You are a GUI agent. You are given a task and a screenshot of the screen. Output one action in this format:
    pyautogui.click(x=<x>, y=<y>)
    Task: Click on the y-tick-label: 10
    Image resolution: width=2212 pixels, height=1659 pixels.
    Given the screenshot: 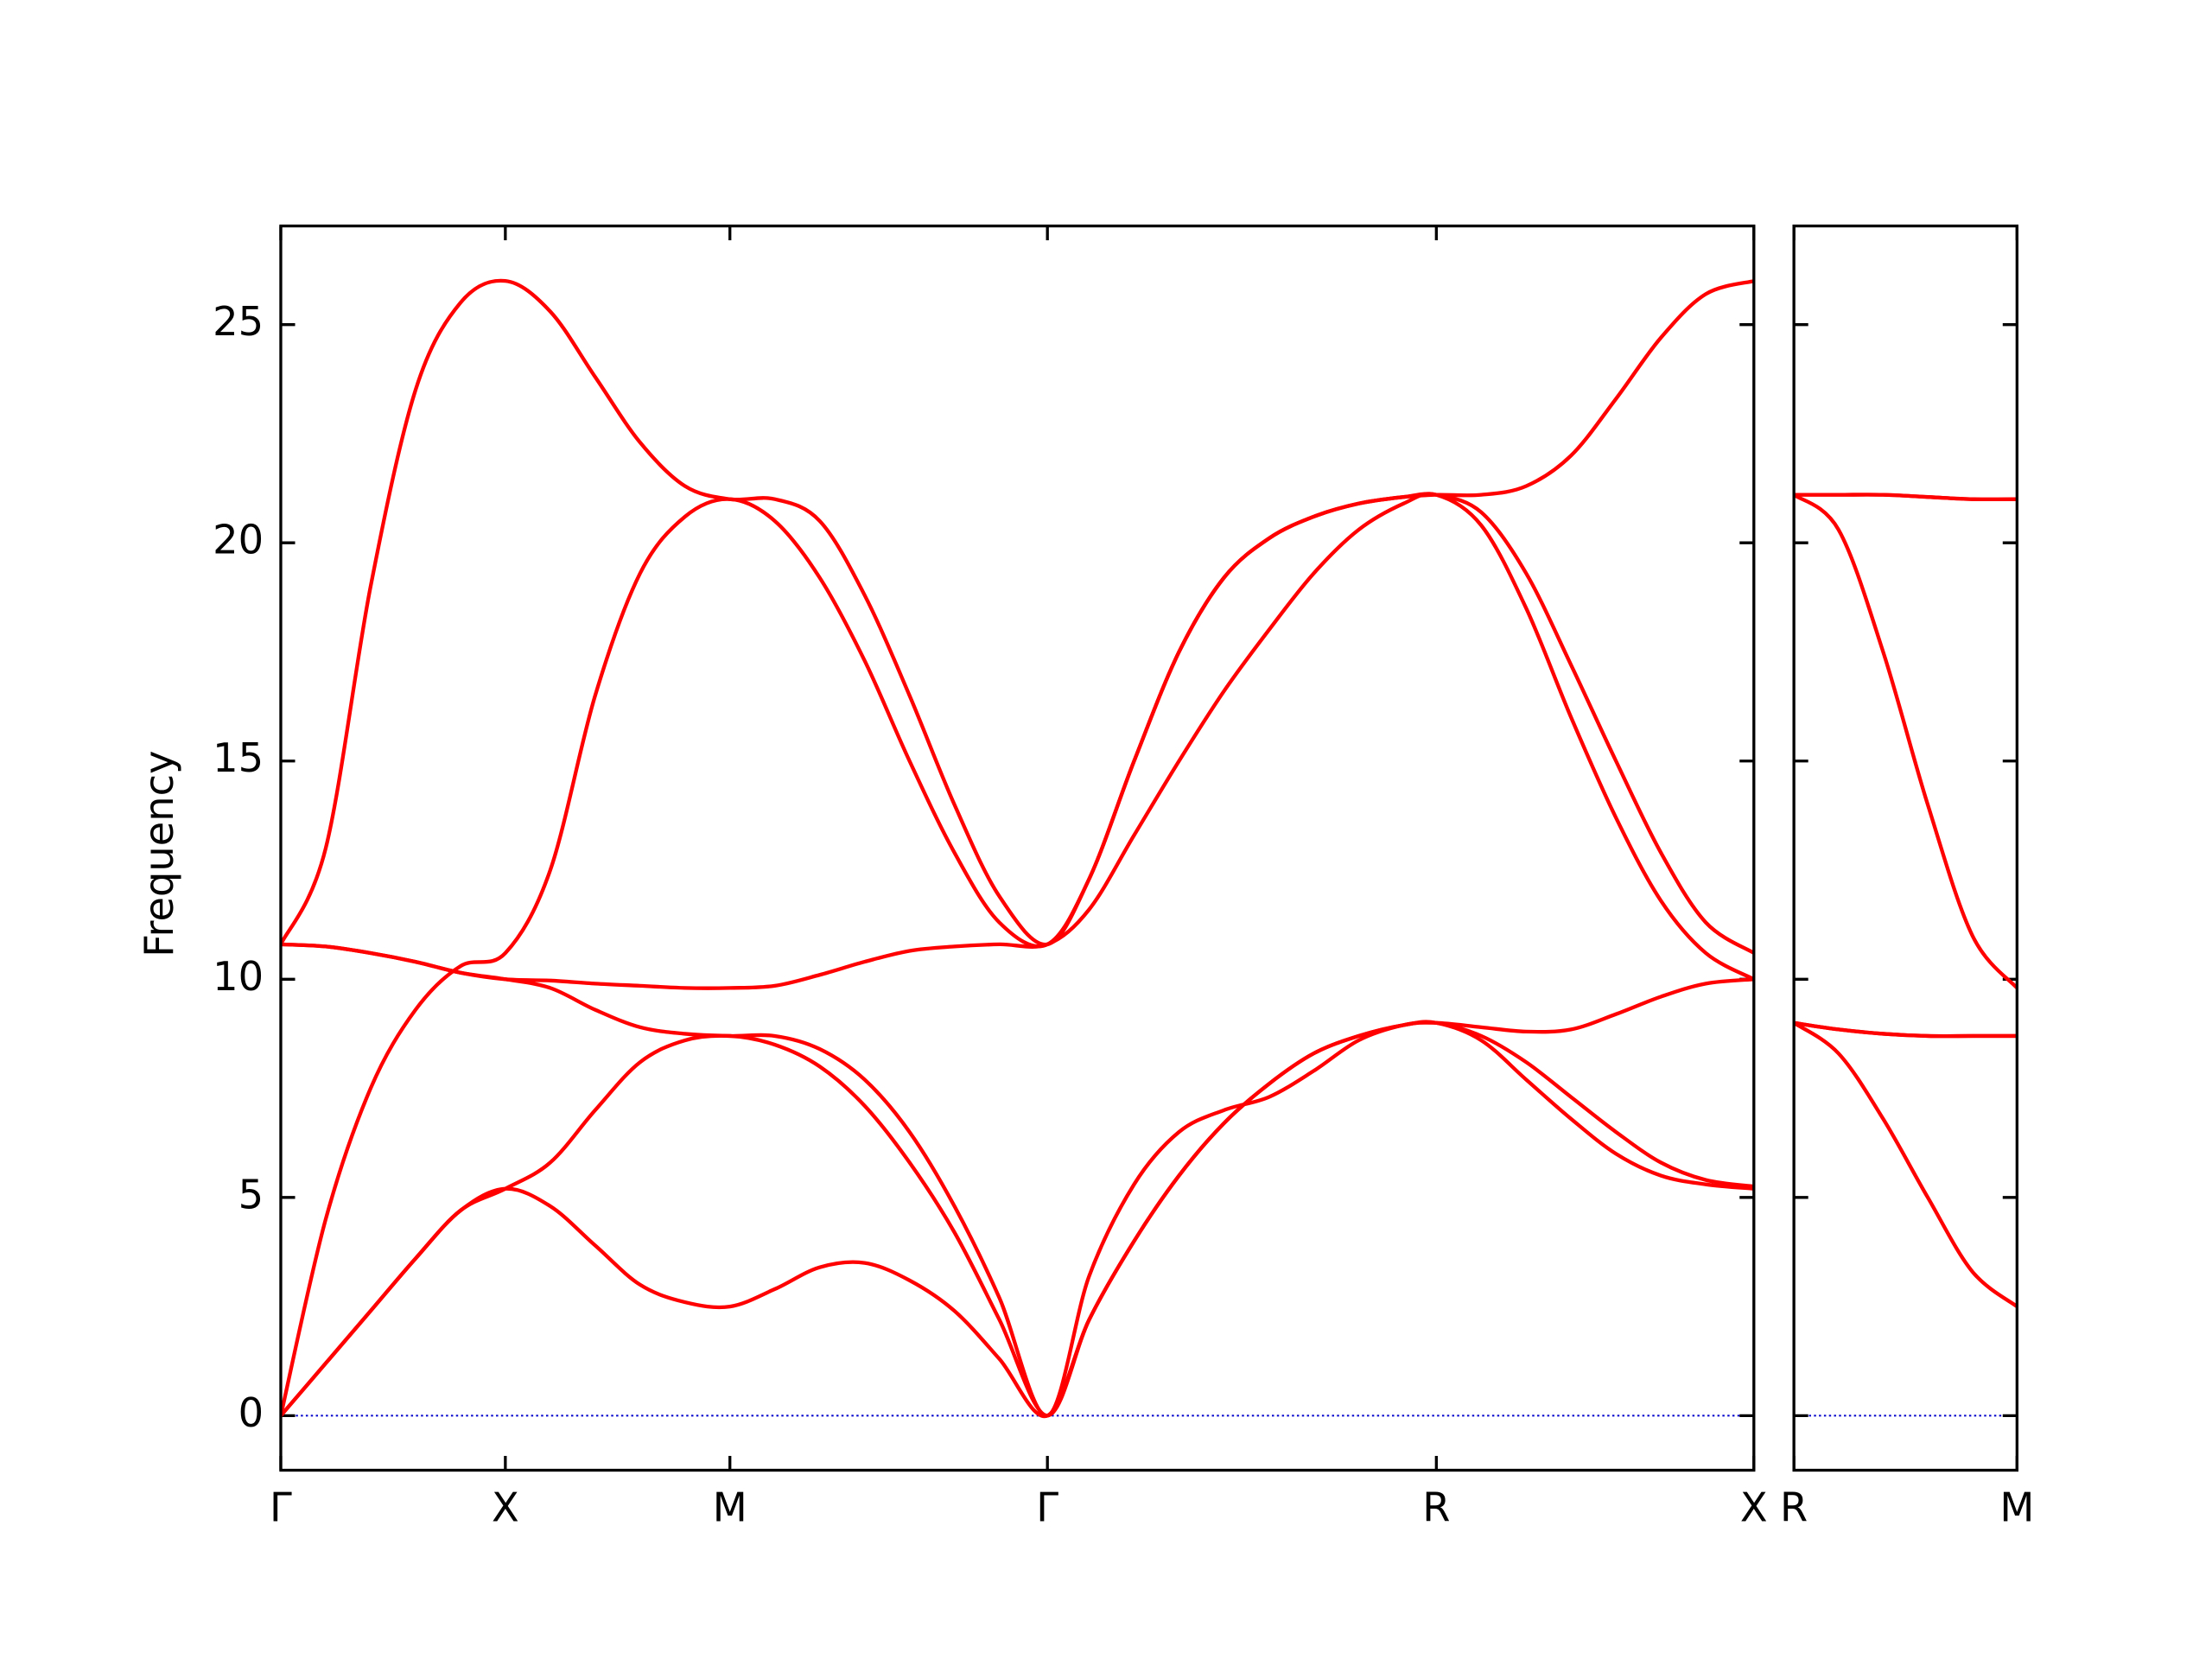 What is the action you would take?
    pyautogui.click(x=238, y=976)
    